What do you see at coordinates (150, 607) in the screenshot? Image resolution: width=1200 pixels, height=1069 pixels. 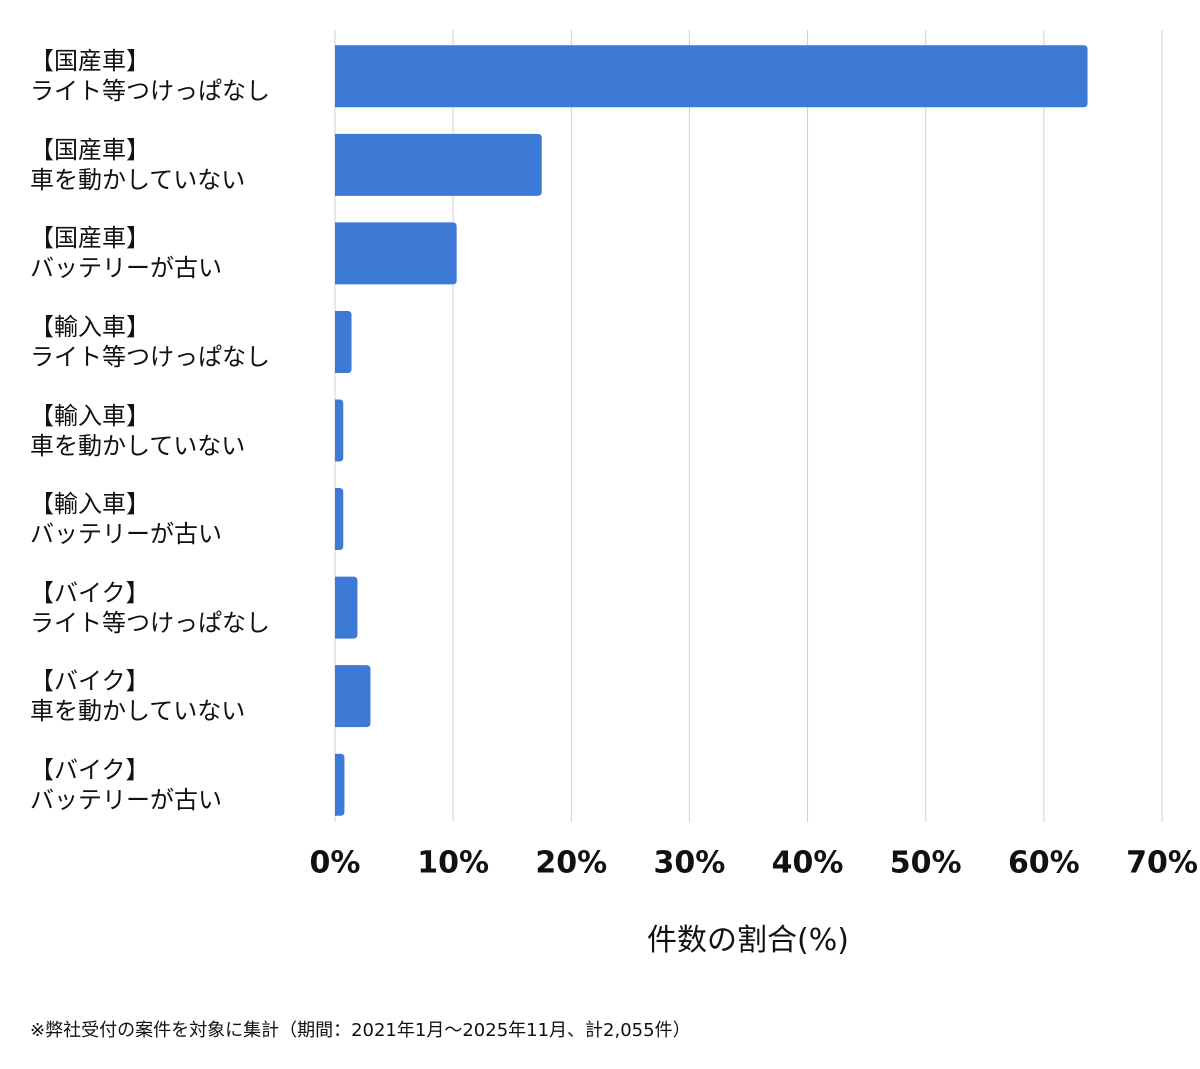 I see `y-tick-label: 【バイク】 ライト等つけっぱなし` at bounding box center [150, 607].